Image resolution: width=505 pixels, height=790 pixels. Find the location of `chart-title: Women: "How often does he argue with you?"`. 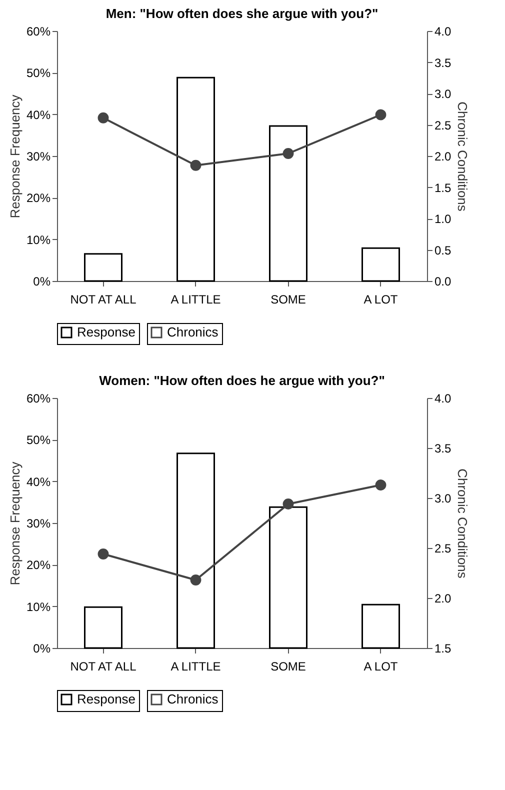

chart-title: Women: "How often does he argue with you?" is located at coordinates (242, 380).